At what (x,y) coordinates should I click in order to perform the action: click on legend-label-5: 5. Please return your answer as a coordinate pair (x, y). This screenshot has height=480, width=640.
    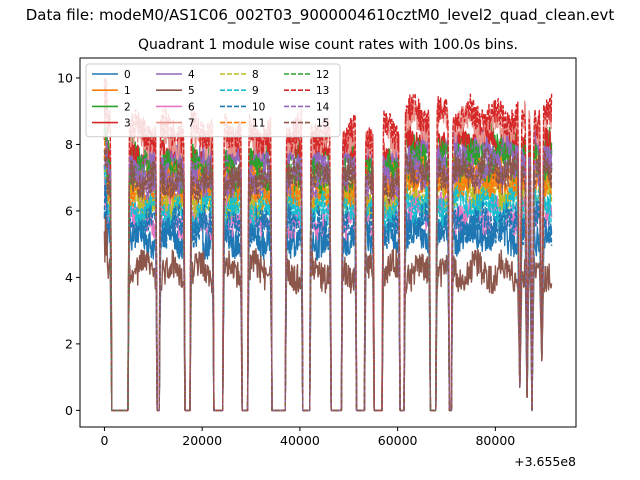
    Looking at the image, I should click on (191, 91).